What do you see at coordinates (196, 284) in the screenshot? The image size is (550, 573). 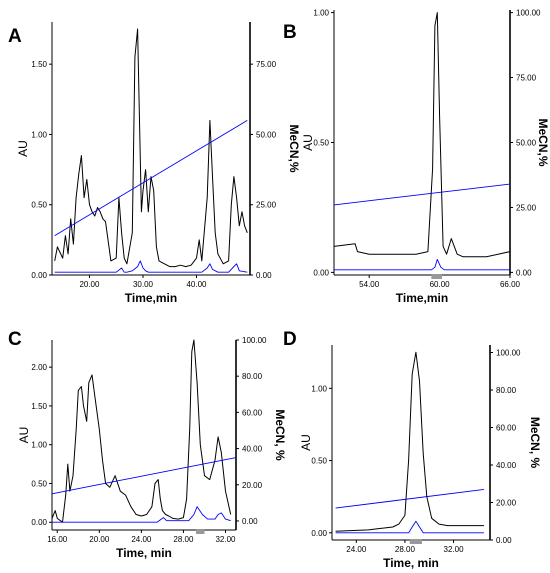 I see `x-tick-label: 40.00` at bounding box center [196, 284].